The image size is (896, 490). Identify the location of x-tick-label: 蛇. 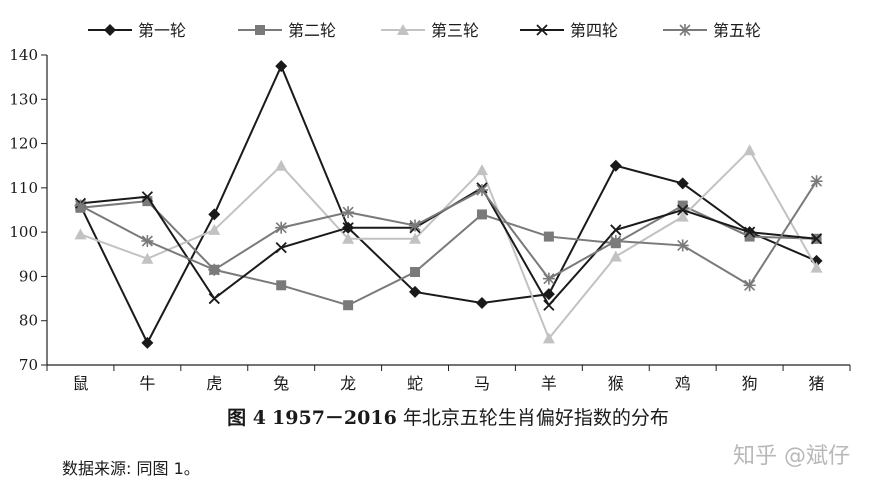
(415, 383).